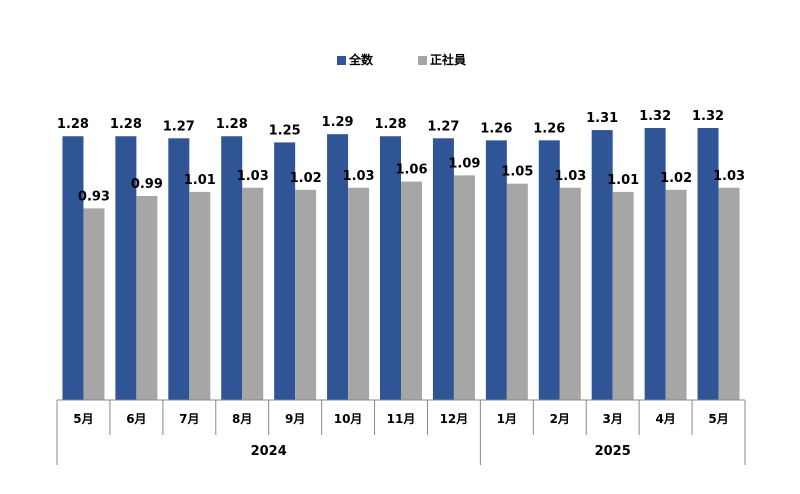 This screenshot has width=800, height=494. What do you see at coordinates (602, 118) in the screenshot?
I see `value-label-total-10: 1.31` at bounding box center [602, 118].